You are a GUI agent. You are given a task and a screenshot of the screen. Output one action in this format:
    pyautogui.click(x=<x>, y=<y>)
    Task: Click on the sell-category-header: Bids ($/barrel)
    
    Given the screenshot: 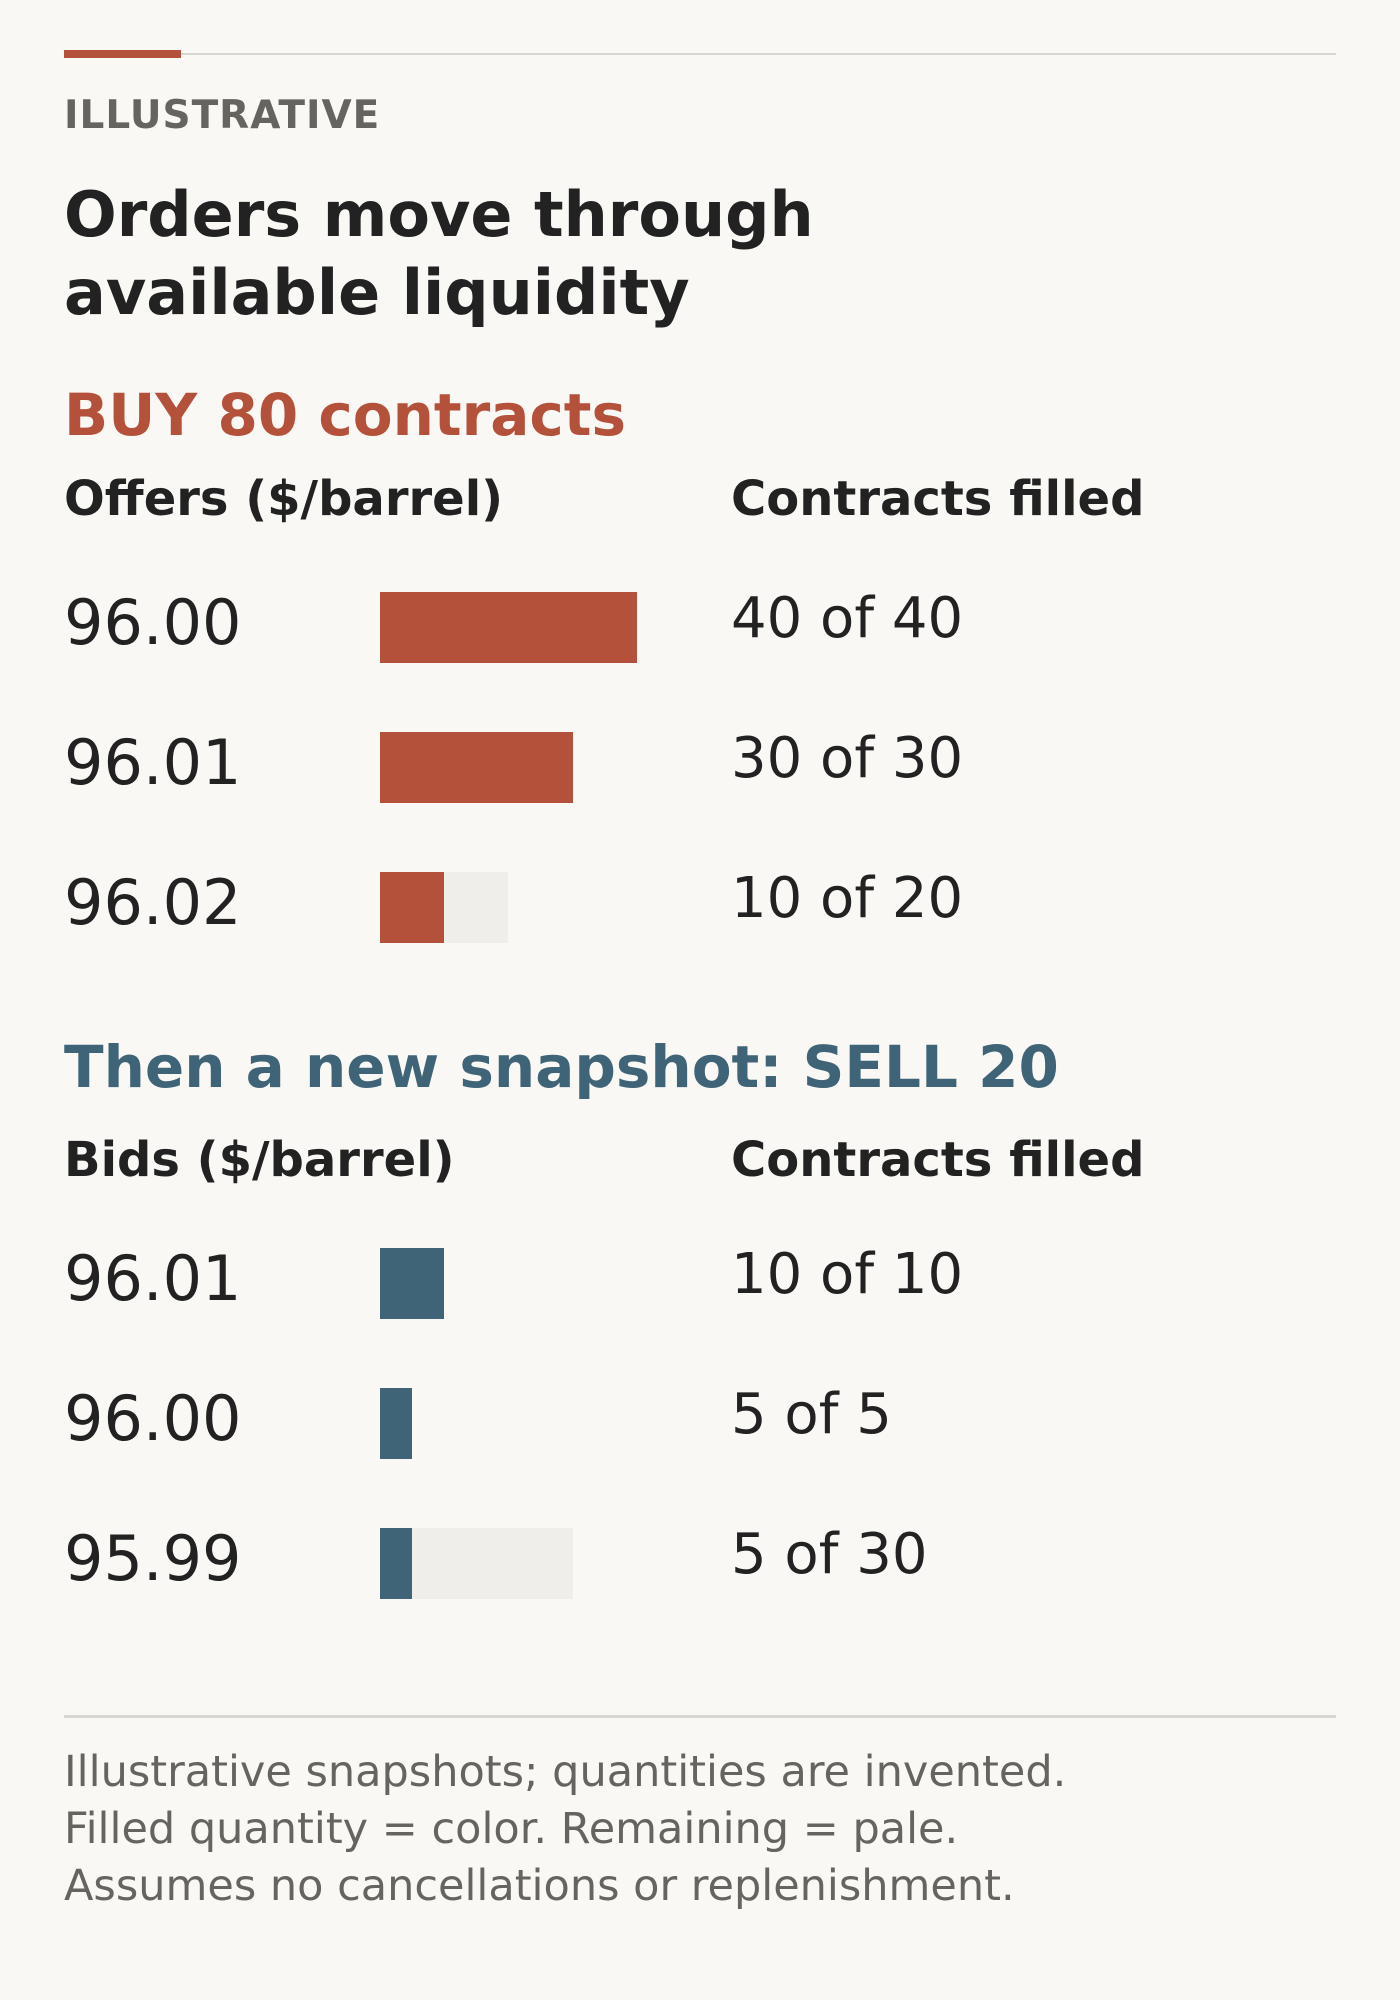 What is the action you would take?
    pyautogui.click(x=259, y=1160)
    